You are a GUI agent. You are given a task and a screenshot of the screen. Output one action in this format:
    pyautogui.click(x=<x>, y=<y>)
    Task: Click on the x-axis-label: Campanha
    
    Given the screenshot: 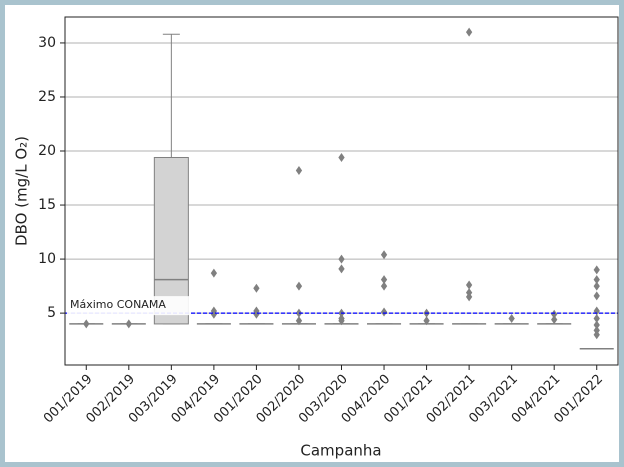 What is the action you would take?
    pyautogui.click(x=340, y=451)
    